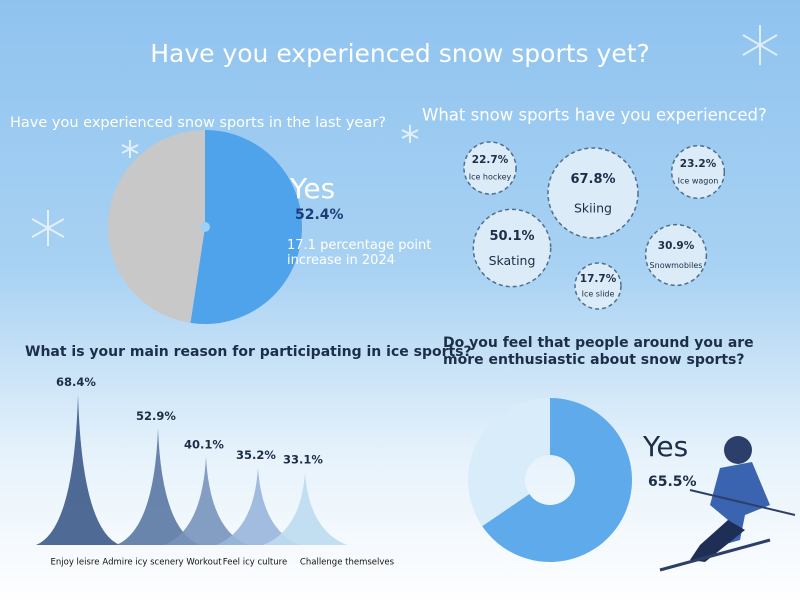  Describe the element at coordinates (204, 444) in the screenshot. I see `value-label: 40.1%` at that location.